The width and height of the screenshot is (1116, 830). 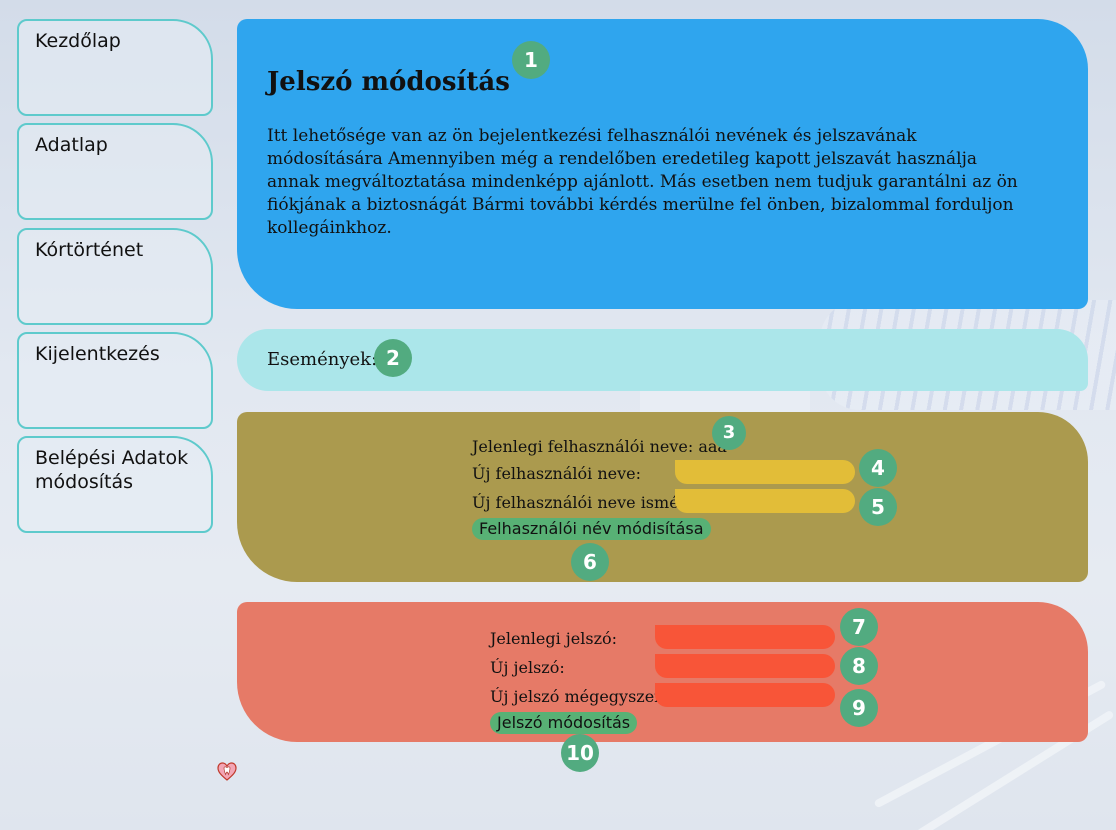 I want to click on change-username-button: Felhasználói név módisítása, so click(x=591, y=529).